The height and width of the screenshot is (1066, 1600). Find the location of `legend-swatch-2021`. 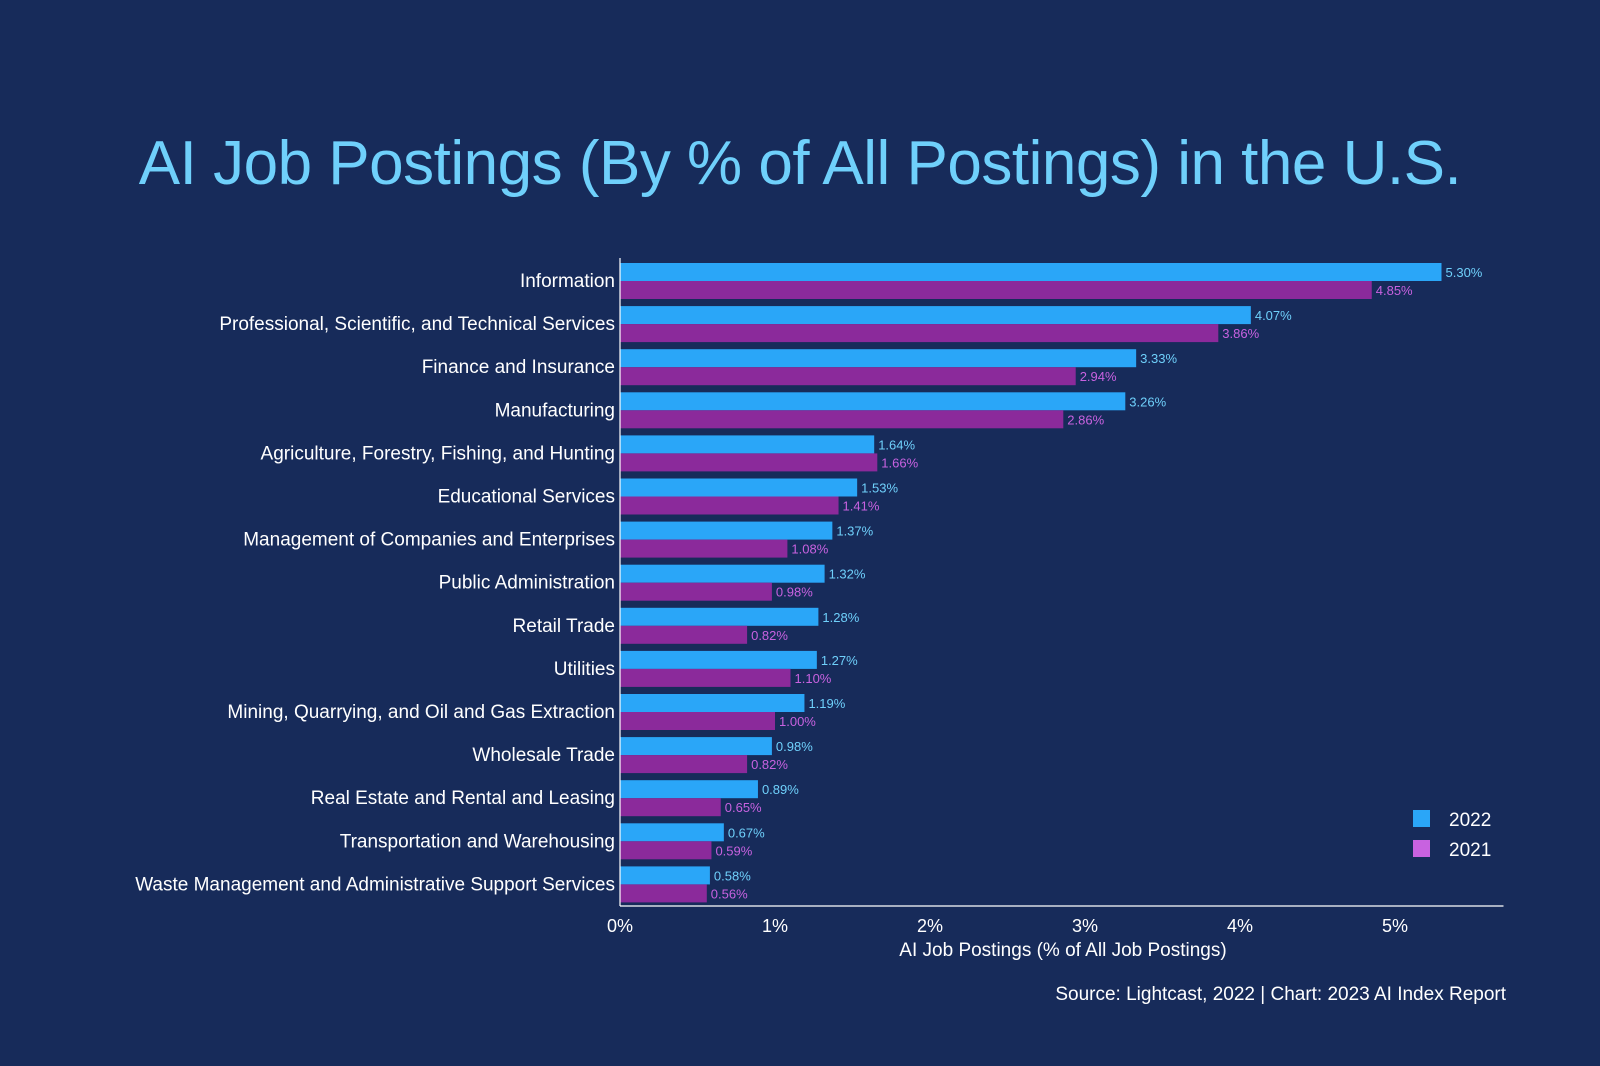

legend-swatch-2021 is located at coordinates (1421, 848).